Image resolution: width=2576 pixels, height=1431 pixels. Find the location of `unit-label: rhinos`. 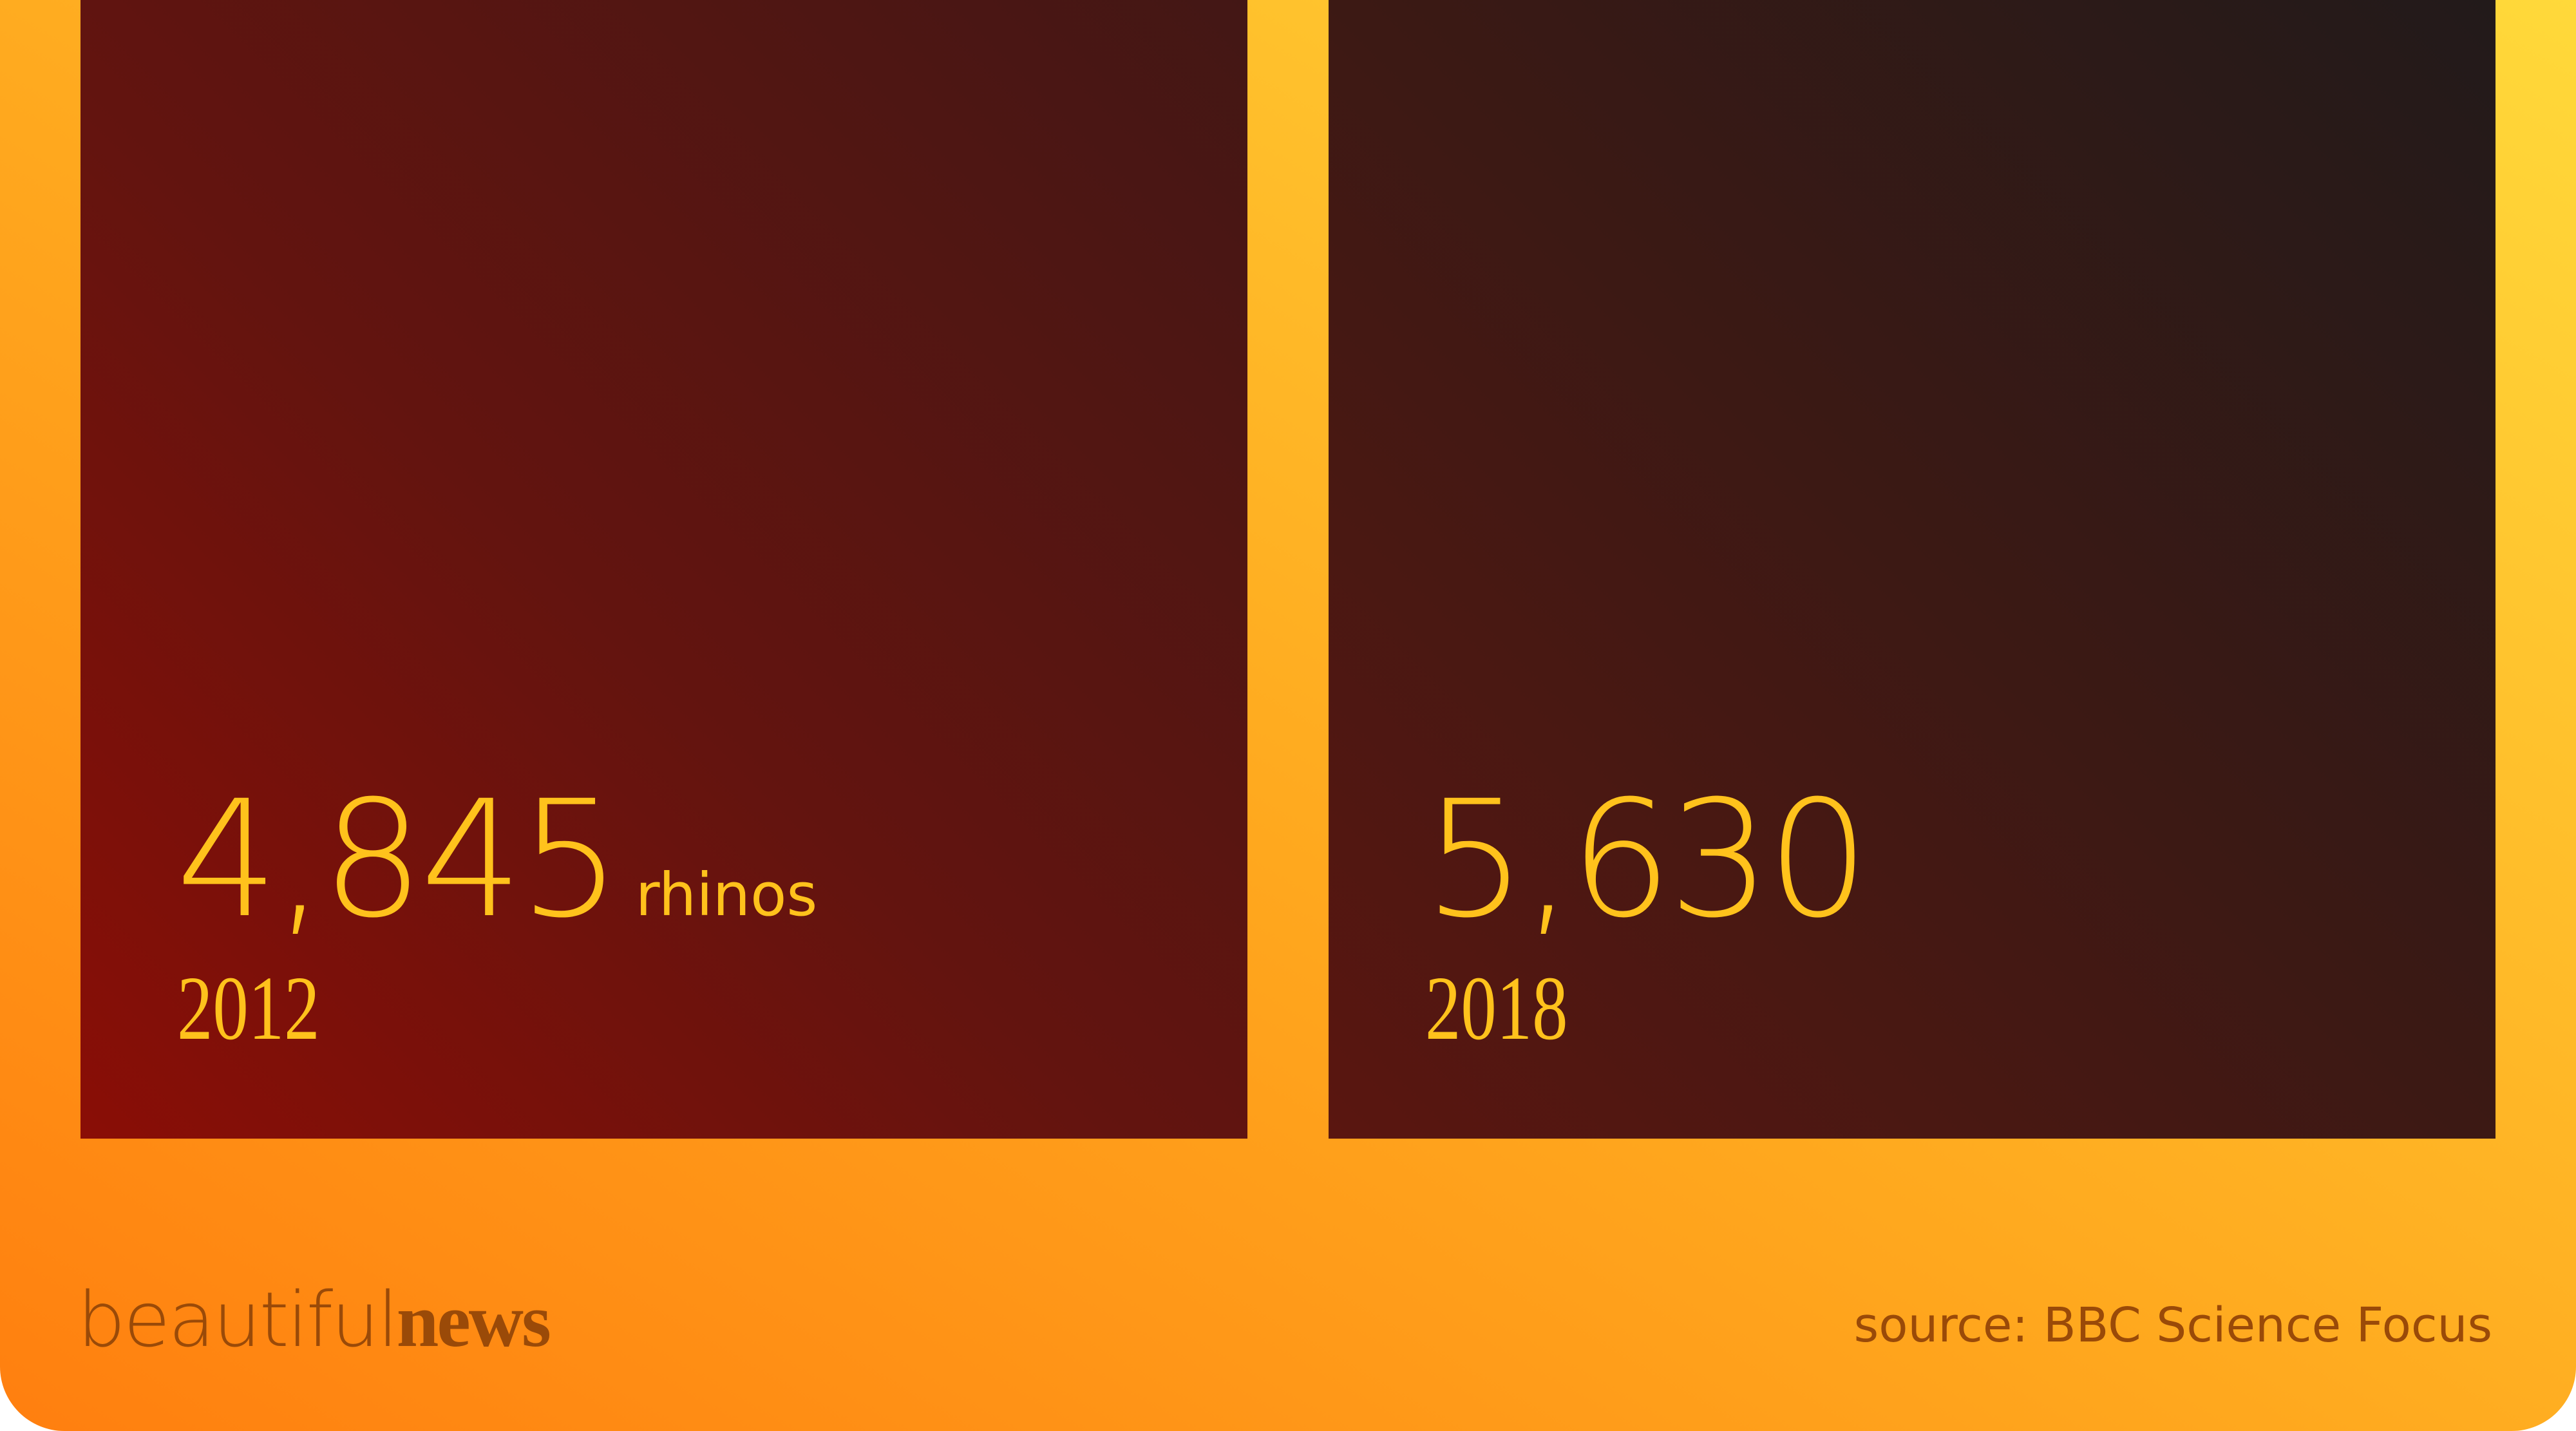

unit-label: rhinos is located at coordinates (726, 894).